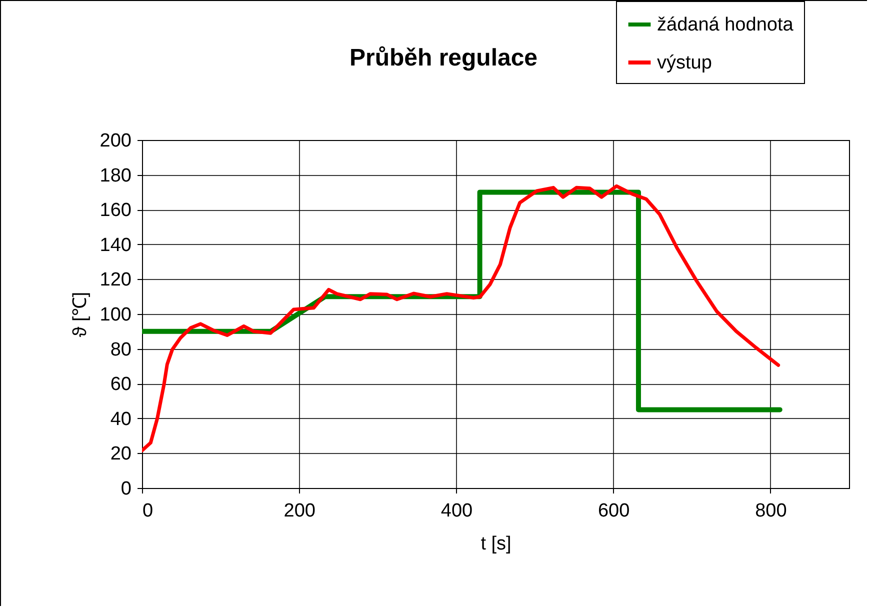  What do you see at coordinates (126, 489) in the screenshot?
I see `y-tick-label: 0` at bounding box center [126, 489].